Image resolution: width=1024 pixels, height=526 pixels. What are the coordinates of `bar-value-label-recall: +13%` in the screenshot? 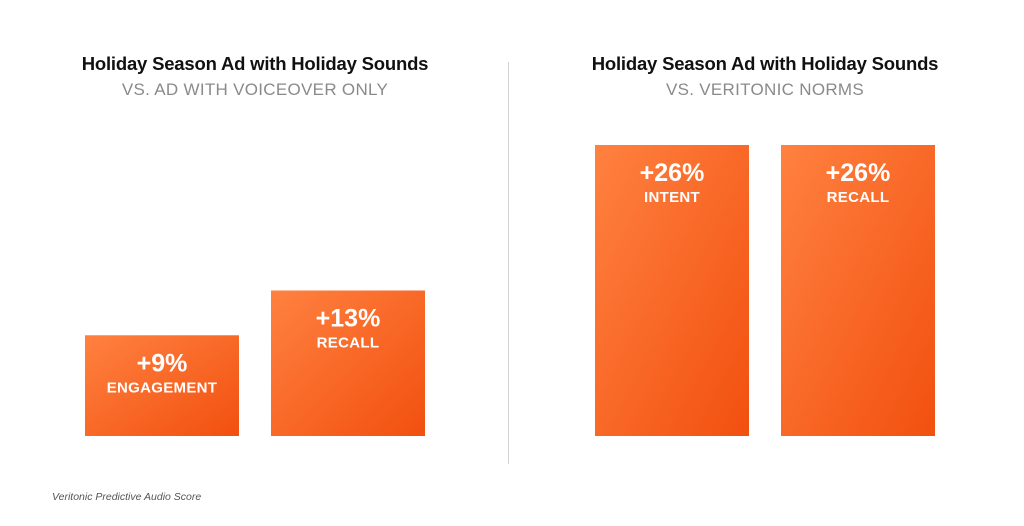 It's located at (348, 319).